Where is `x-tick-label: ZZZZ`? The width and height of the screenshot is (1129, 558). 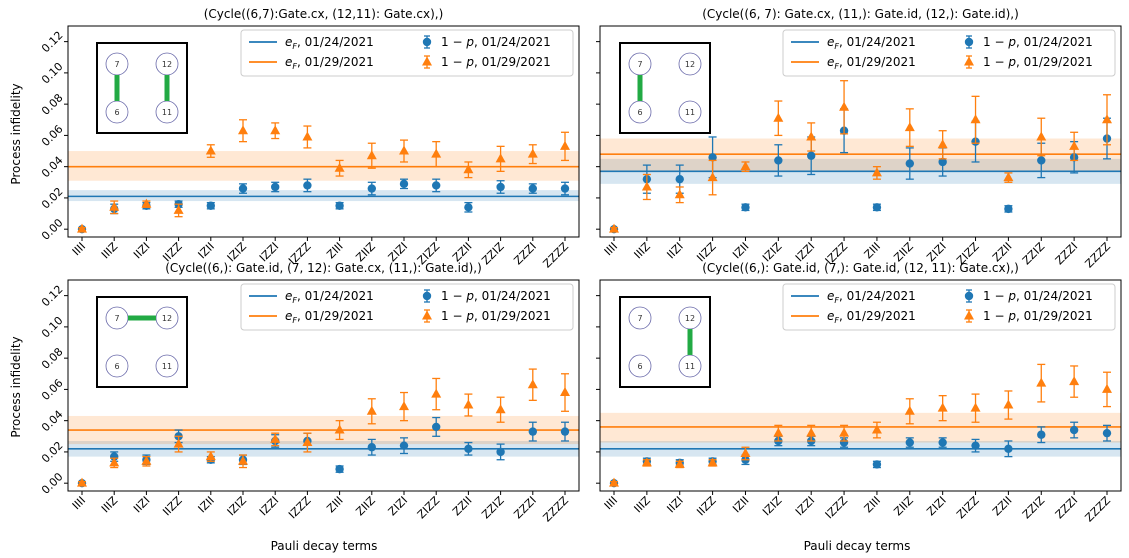 x-tick-label: ZZZZ is located at coordinates (1098, 255).